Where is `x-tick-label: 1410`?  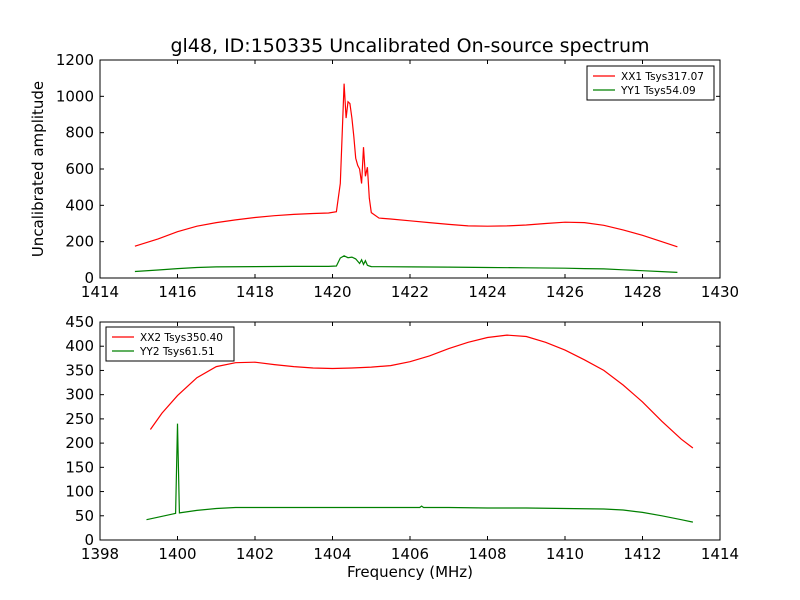
x-tick-label: 1410 is located at coordinates (565, 554).